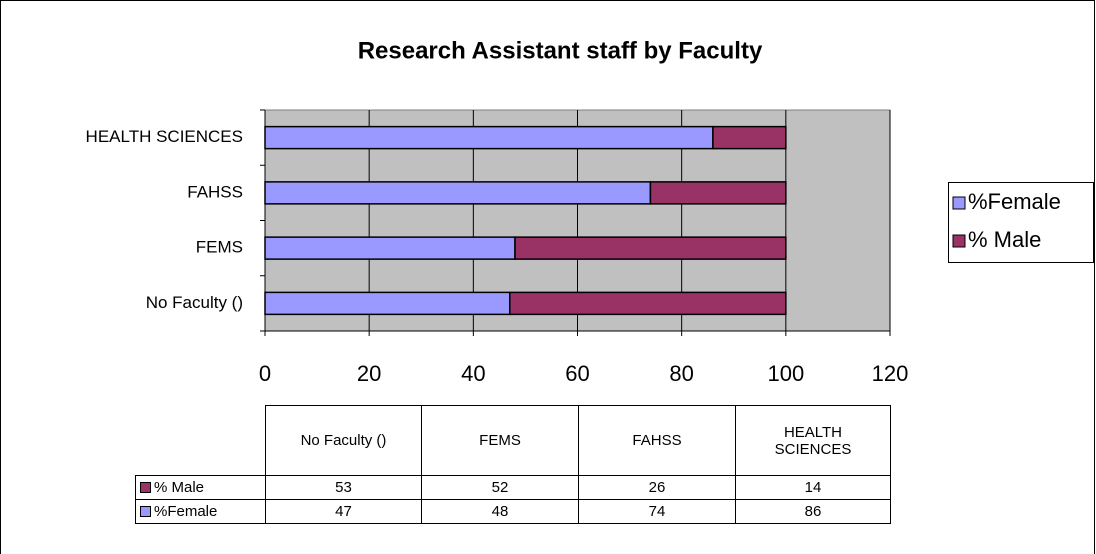  I want to click on x-tick-label: 20, so click(369, 373).